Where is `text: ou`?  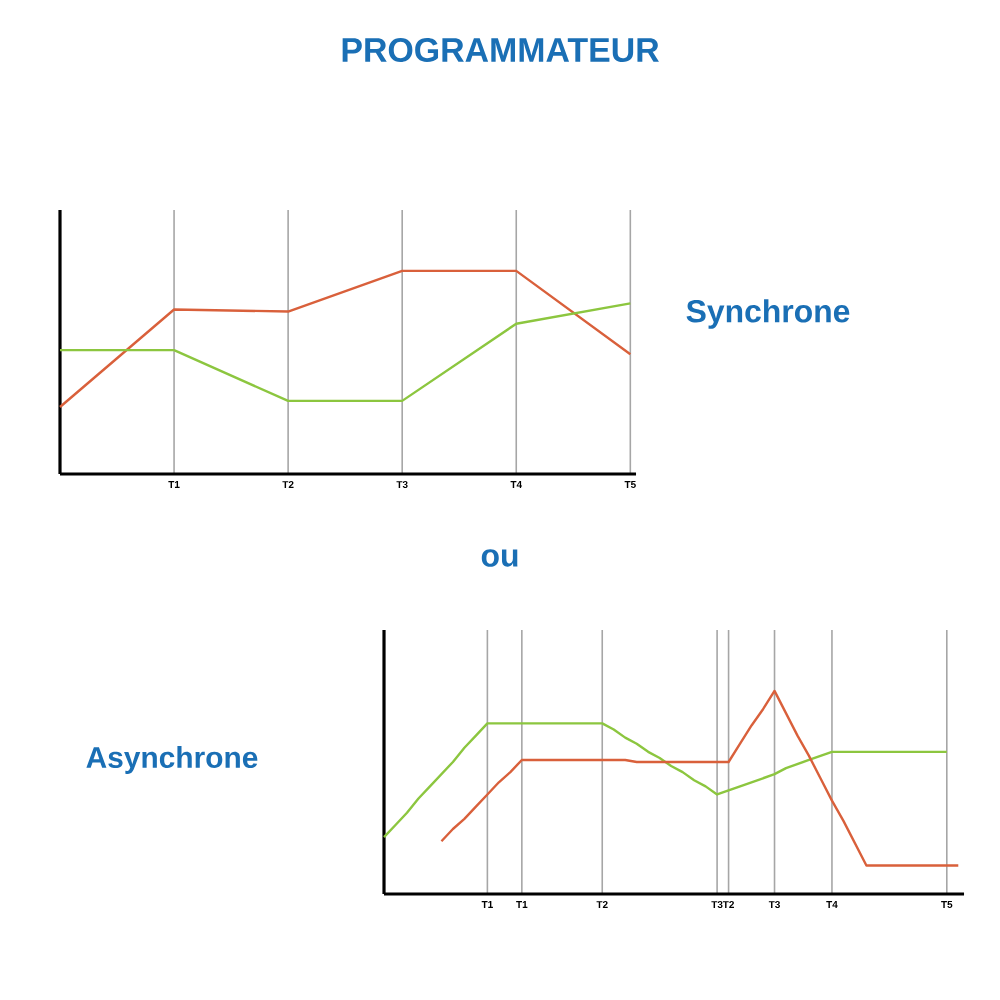
text: ou is located at coordinates (499, 558).